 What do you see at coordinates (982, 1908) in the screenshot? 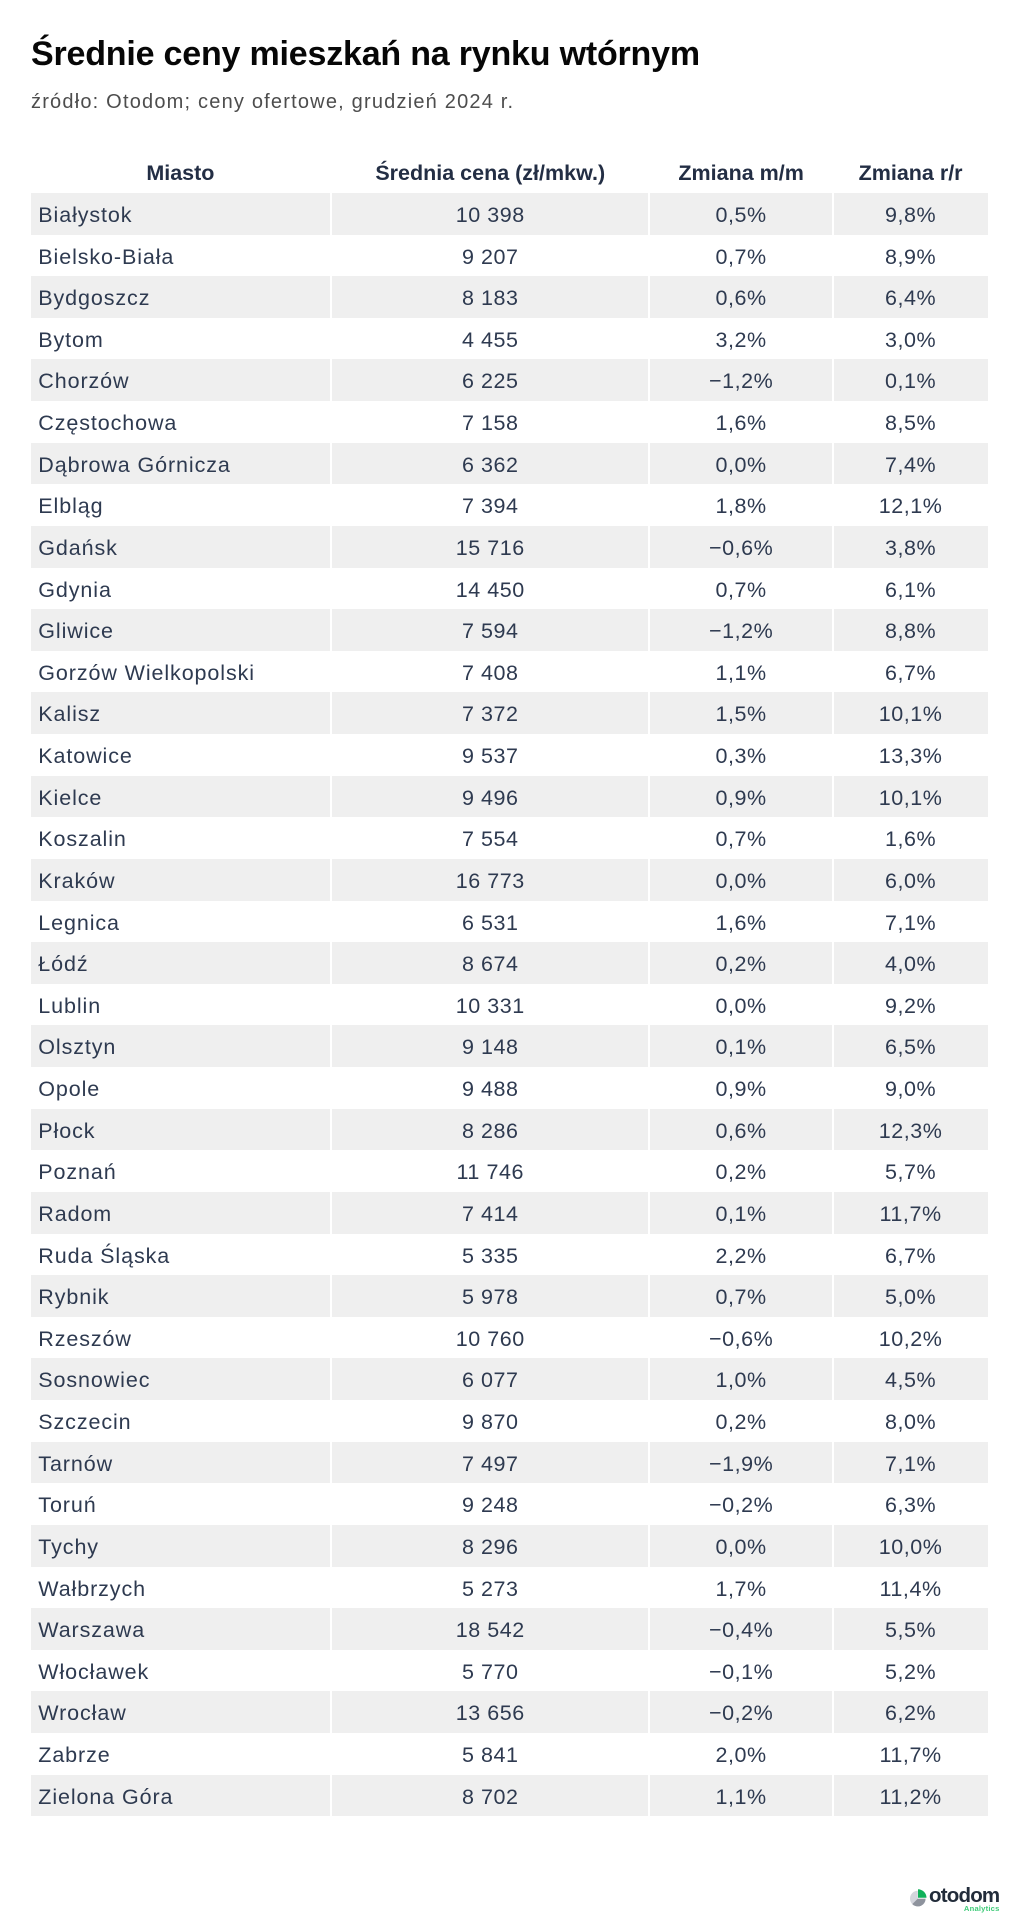
I see `svg-text: Analytics` at bounding box center [982, 1908].